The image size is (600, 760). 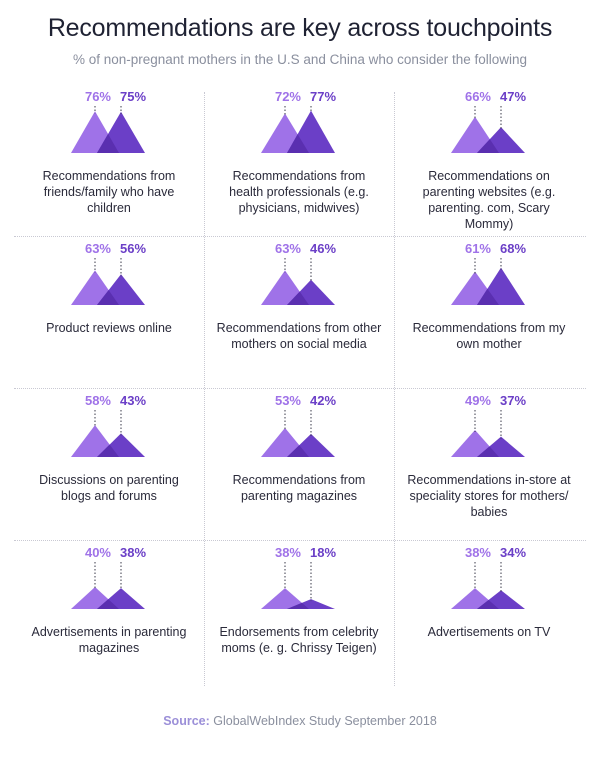 I want to click on series-b-value-label: 18%, so click(x=323, y=552).